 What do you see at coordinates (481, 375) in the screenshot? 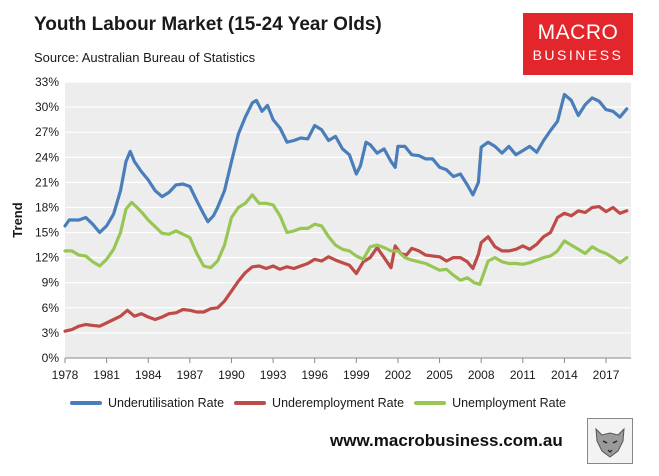
I see `x-tick-label: 2008` at bounding box center [481, 375].